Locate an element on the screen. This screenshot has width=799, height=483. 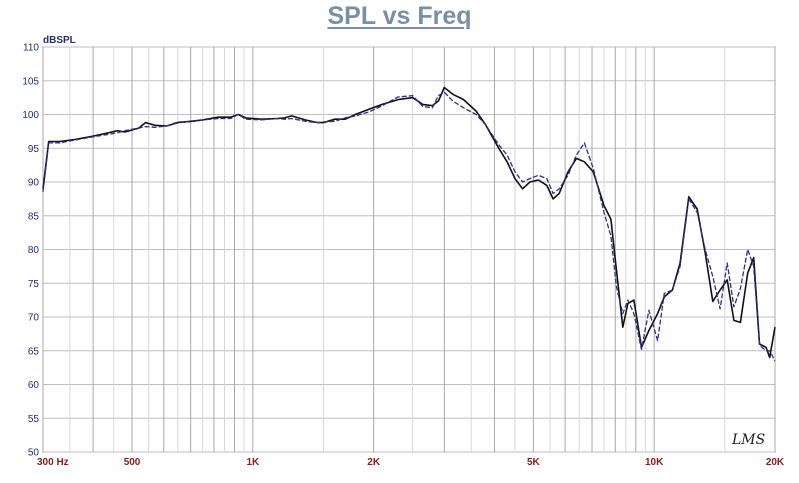
y-tick-label: 95 is located at coordinates (34, 149).